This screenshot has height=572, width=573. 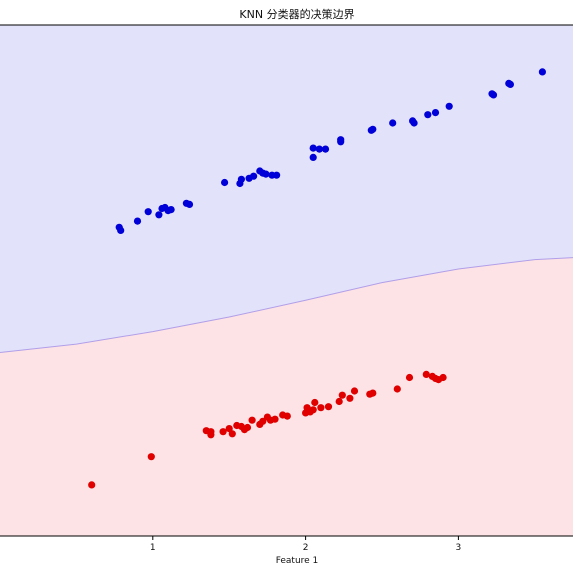 I want to click on x-tick-label: 1, so click(x=153, y=548).